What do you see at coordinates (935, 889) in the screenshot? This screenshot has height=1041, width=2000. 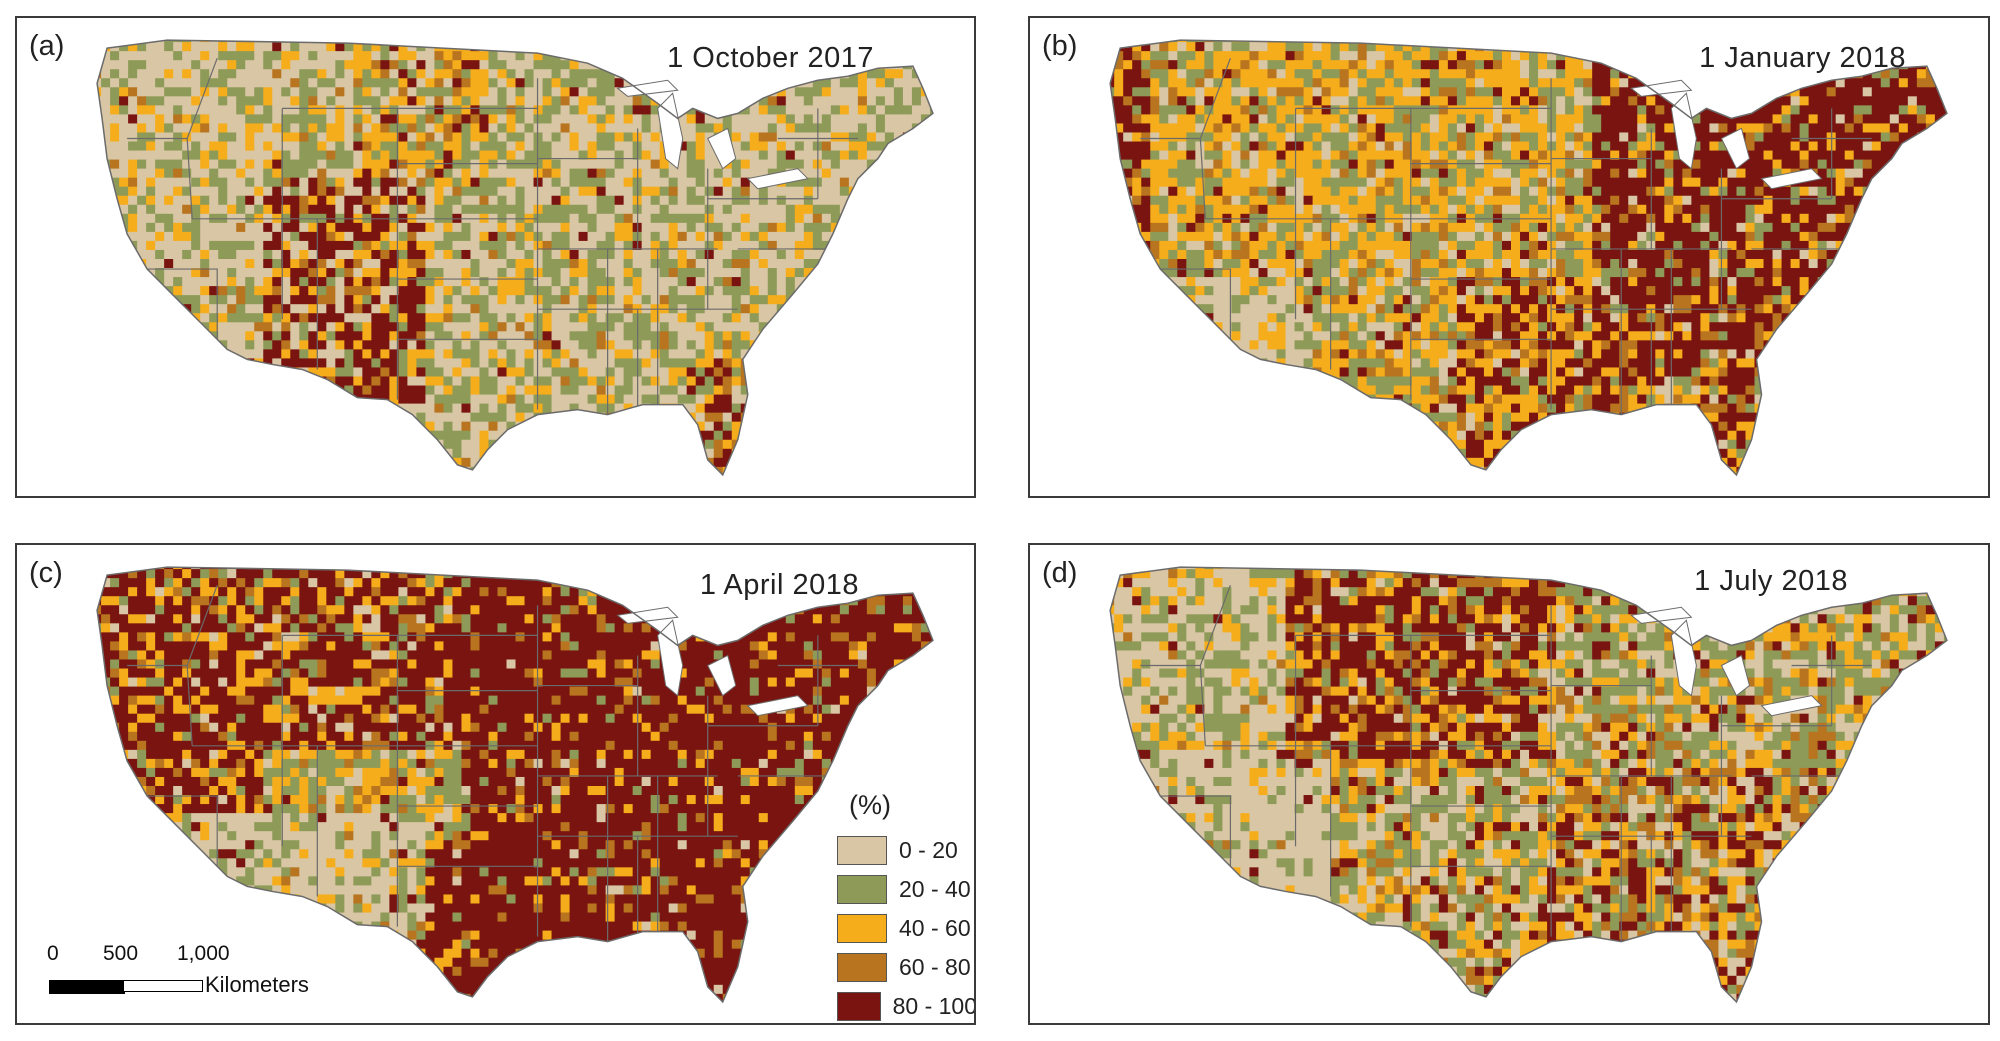 I see `legend-label: 20 - 40` at bounding box center [935, 889].